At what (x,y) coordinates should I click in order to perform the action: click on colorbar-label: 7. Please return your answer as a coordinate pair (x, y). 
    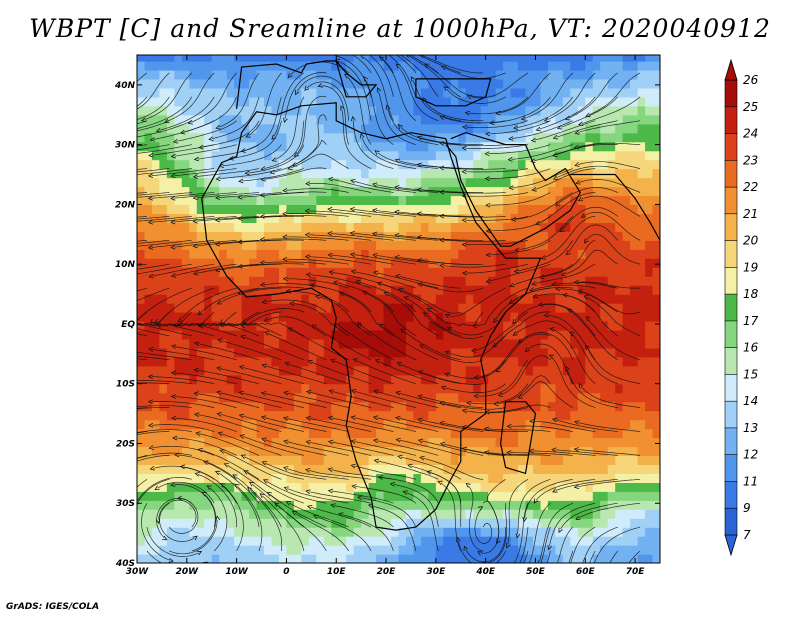
    Looking at the image, I should click on (747, 535).